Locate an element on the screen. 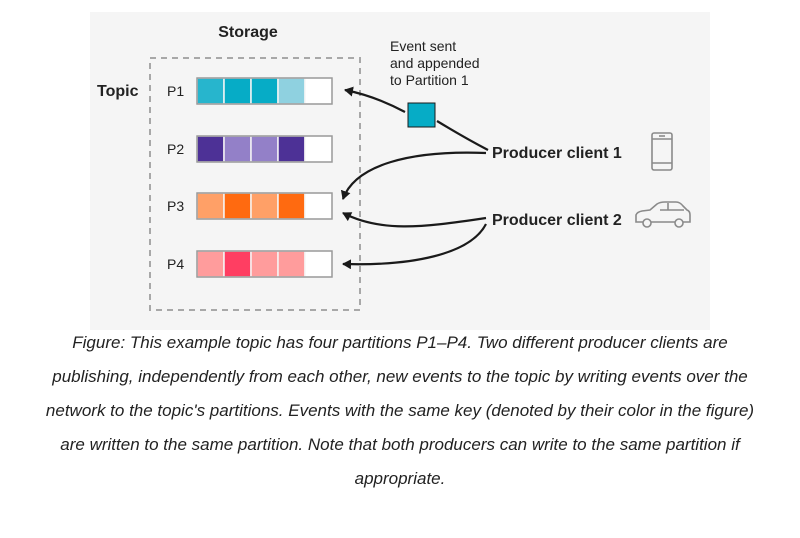  storage-label: Storage is located at coordinates (248, 32).